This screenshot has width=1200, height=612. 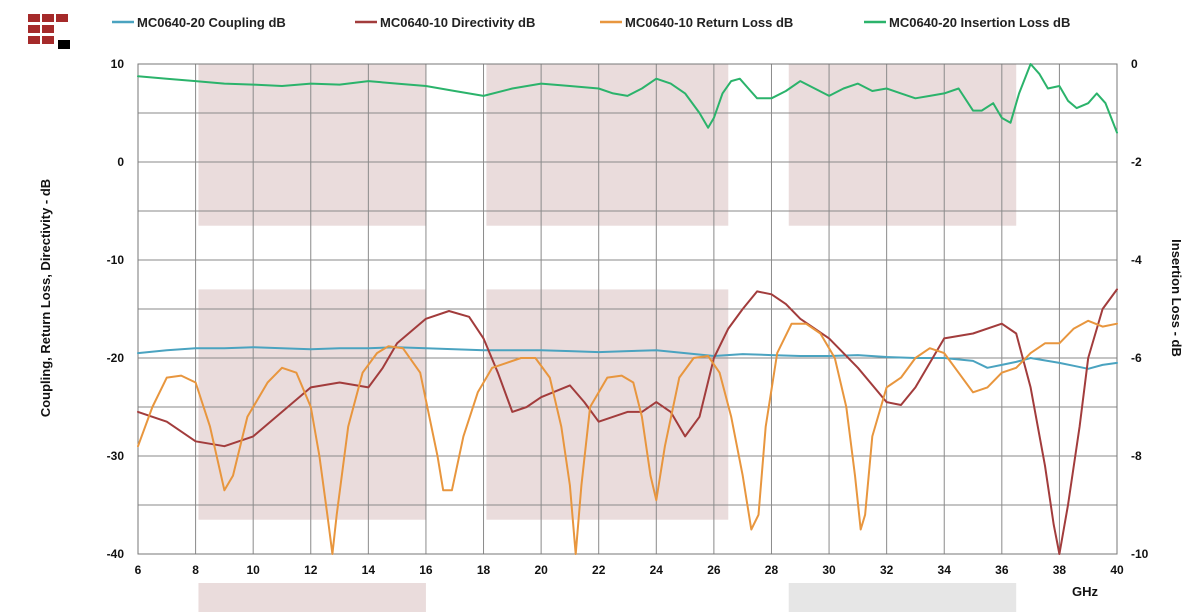 I want to click on y-tick-label: 10, so click(x=118, y=64).